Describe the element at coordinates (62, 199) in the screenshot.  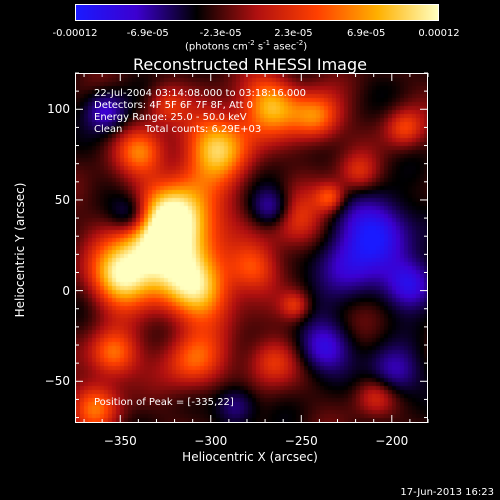
I see `y-tick-label: 50` at that location.